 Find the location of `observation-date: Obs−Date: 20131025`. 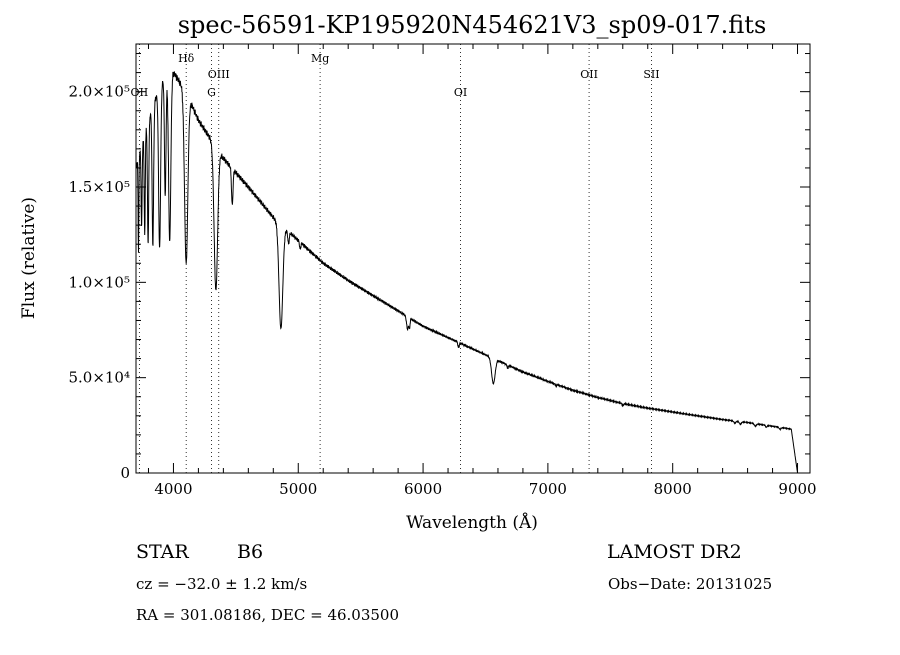

observation-date: Obs−Date: 20131025 is located at coordinates (690, 584).